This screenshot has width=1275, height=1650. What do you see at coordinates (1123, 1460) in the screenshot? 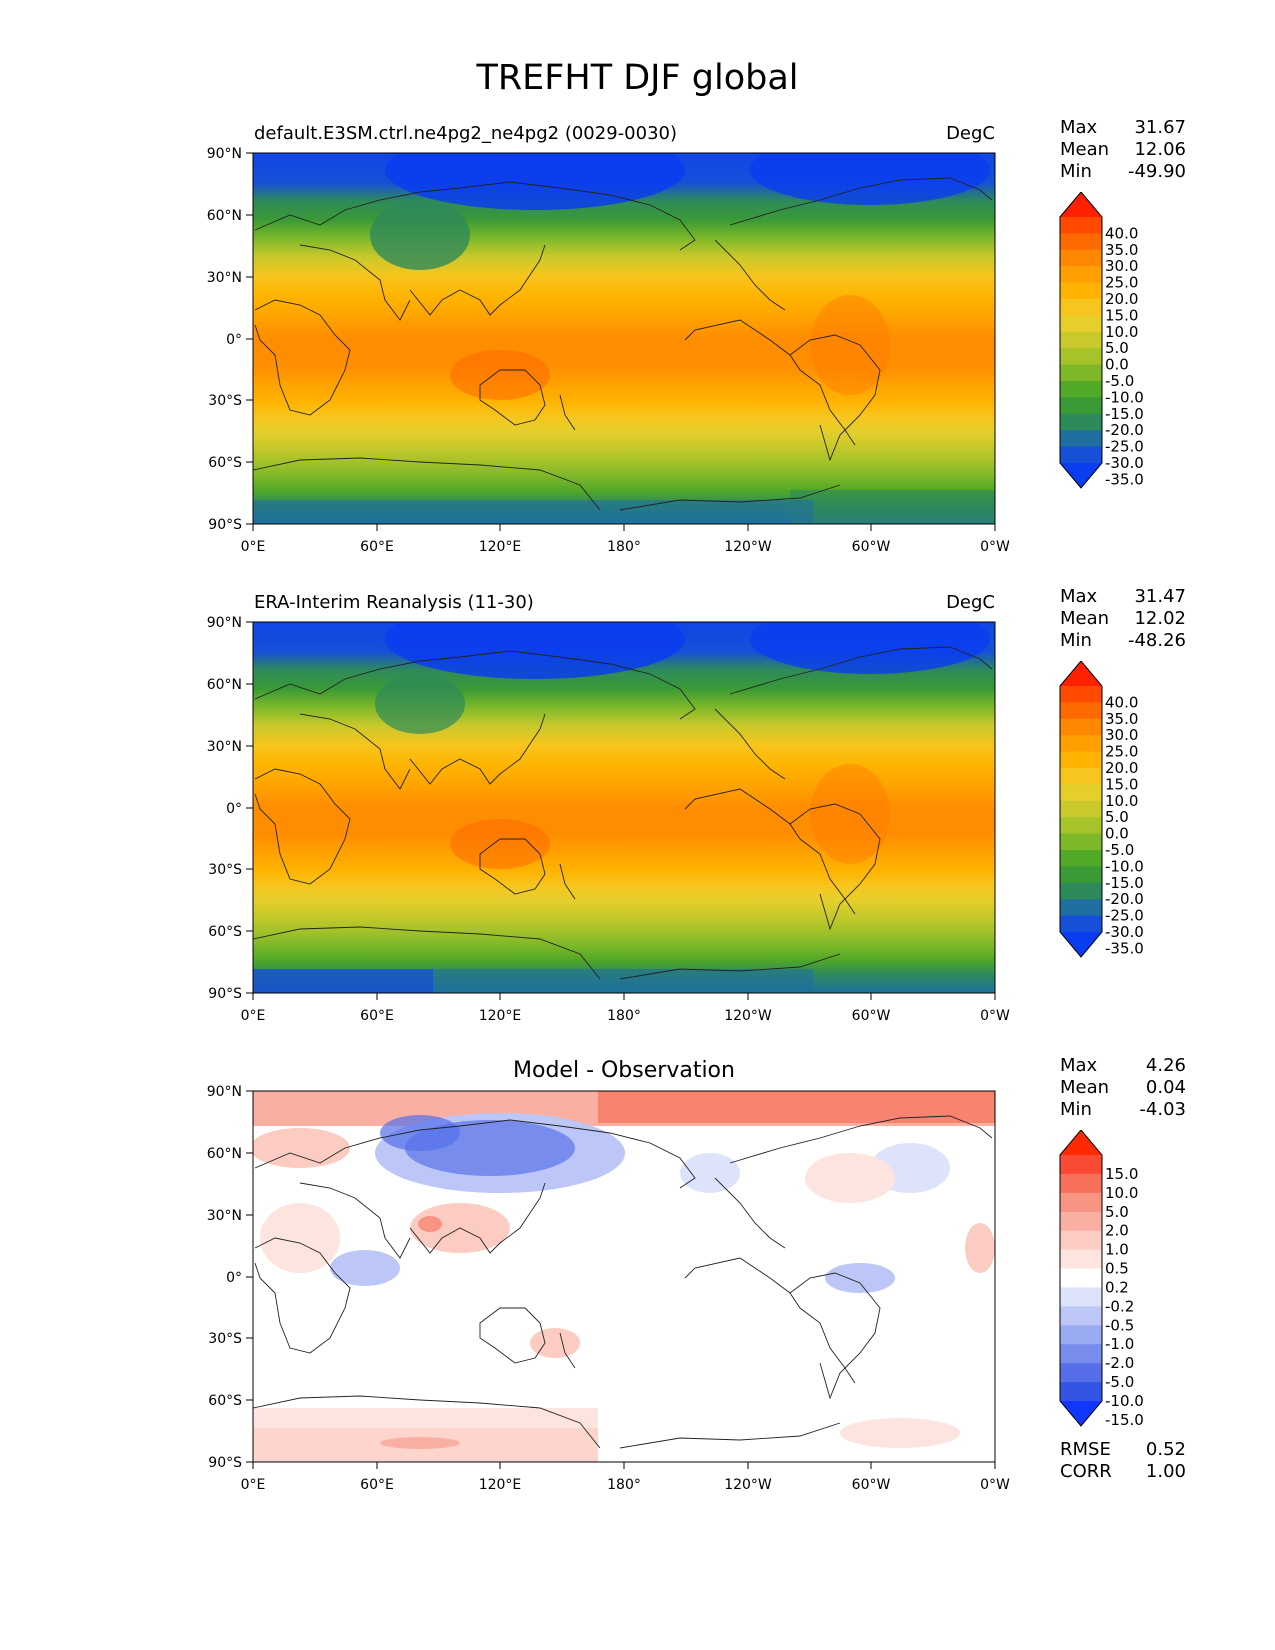
I see `panel3-metrics: RMSE 0.52 CORR 1.00` at bounding box center [1123, 1460].